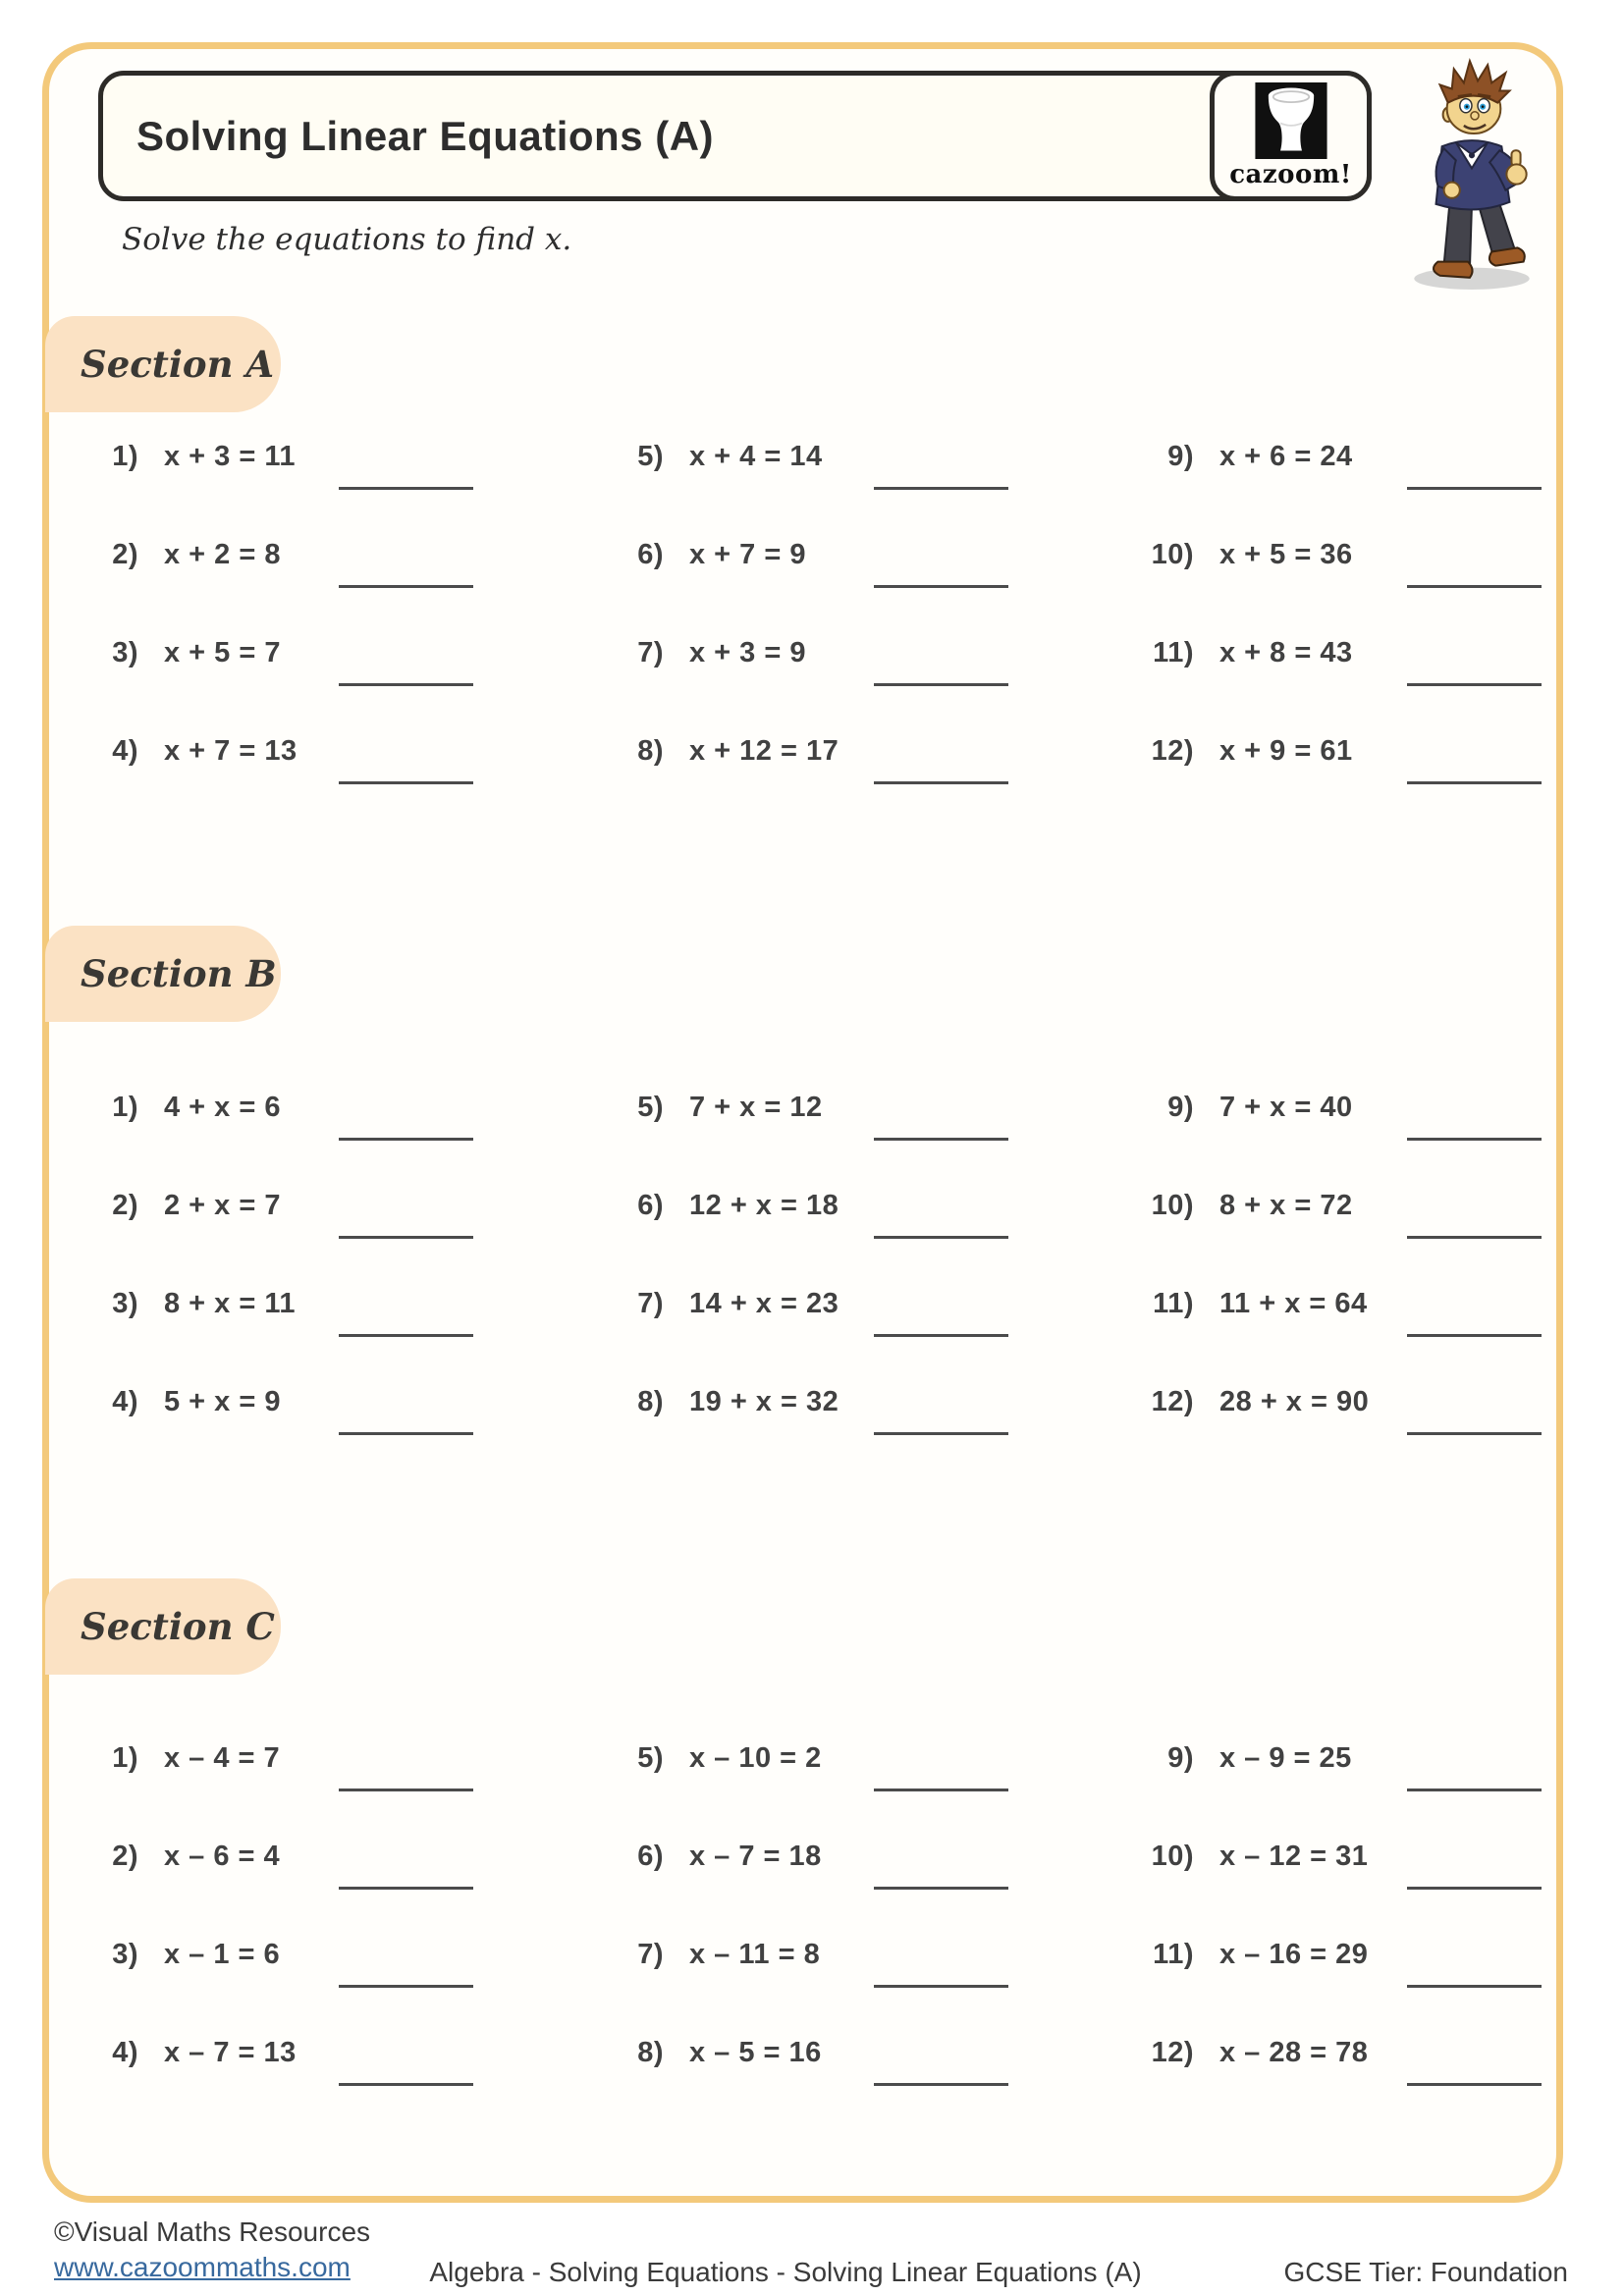  What do you see at coordinates (747, 652) in the screenshot?
I see `problem-equation: x + 3 = 9` at bounding box center [747, 652].